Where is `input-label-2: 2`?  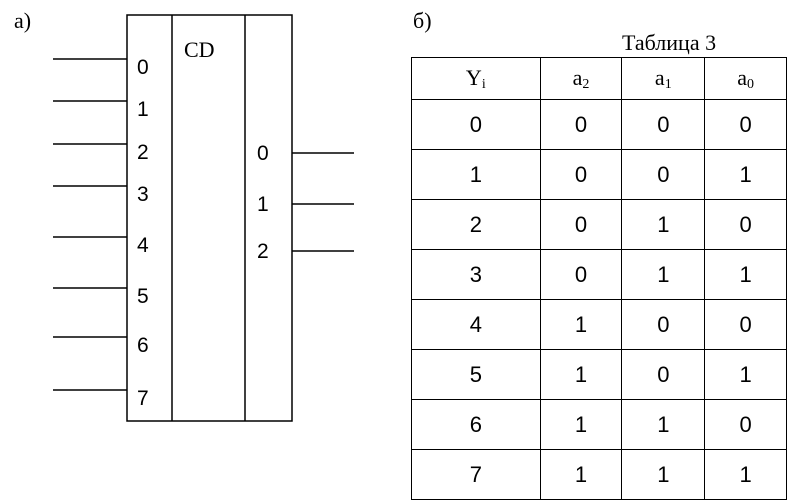 input-label-2: 2 is located at coordinates (143, 152).